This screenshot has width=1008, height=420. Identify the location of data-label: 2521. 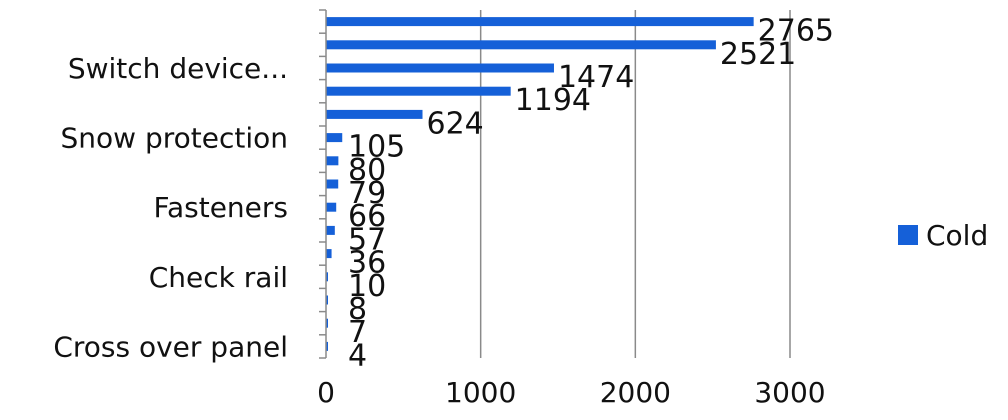
(758, 54).